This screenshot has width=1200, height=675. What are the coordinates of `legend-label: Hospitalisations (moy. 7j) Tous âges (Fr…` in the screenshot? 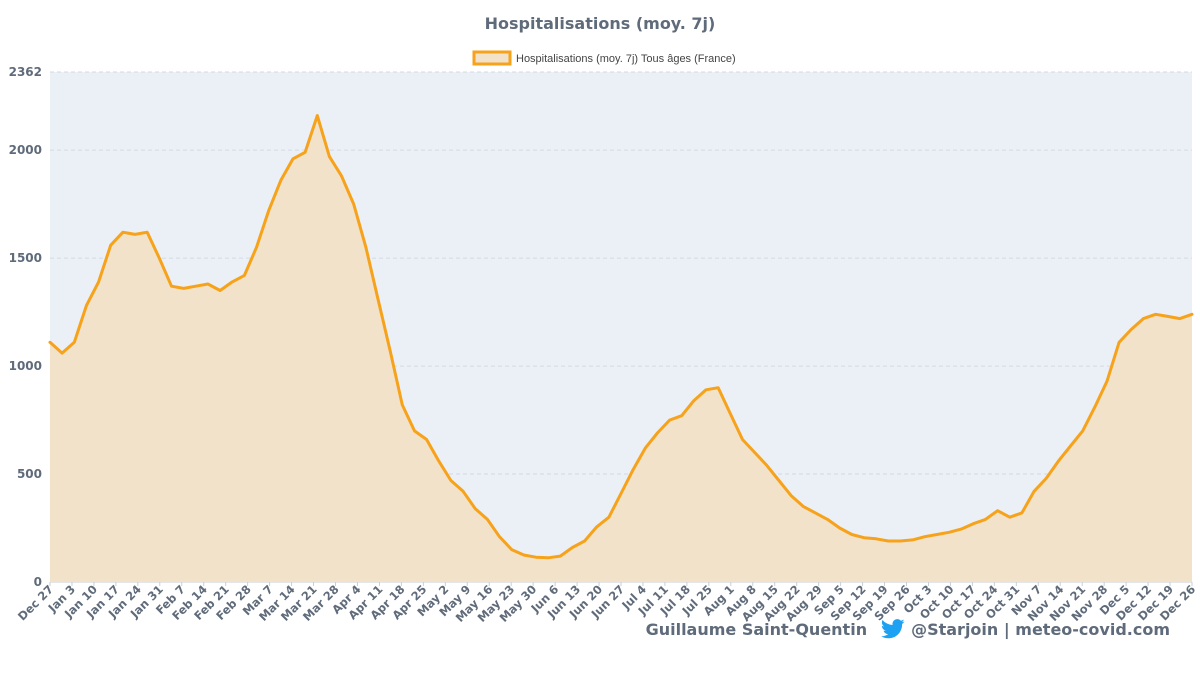 It's located at (626, 59).